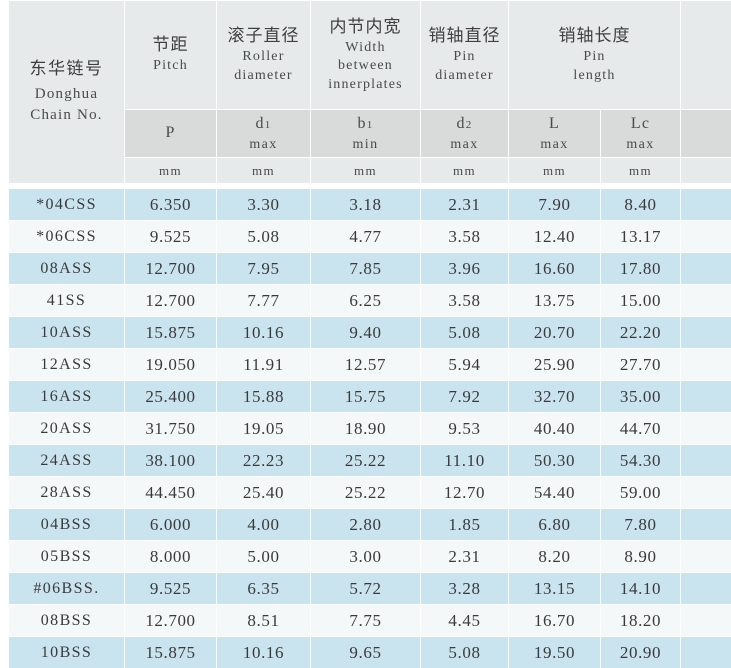 The height and width of the screenshot is (668, 731). Describe the element at coordinates (263, 123) in the screenshot. I see `symbol-roller-diameter-value: d1` at that location.